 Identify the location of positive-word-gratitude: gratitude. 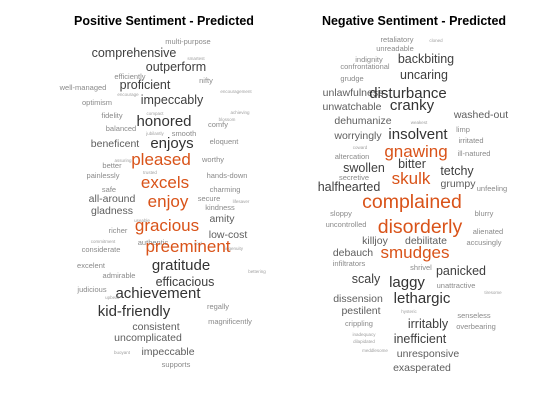
(181, 265).